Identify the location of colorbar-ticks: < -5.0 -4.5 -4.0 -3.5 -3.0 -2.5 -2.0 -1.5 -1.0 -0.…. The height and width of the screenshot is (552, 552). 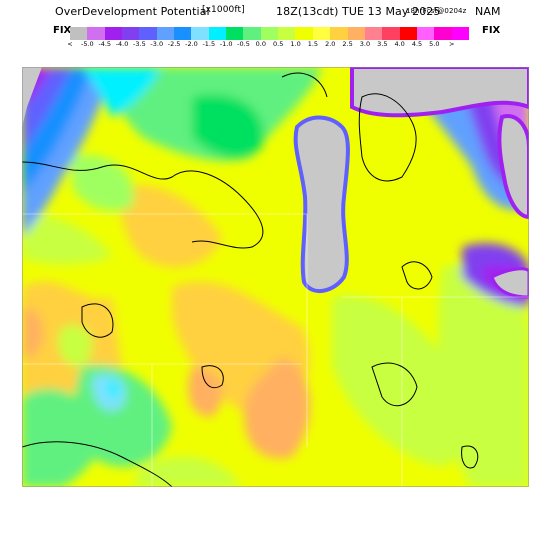
(282, 46).